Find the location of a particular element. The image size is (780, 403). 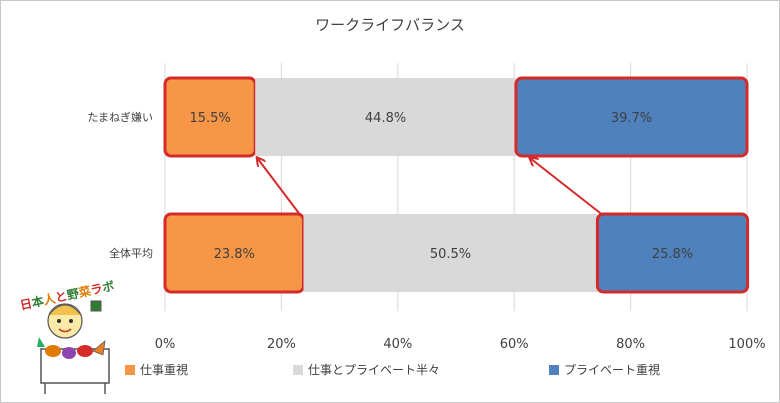

legend-label: 仕事とプライベート半々 is located at coordinates (374, 370).